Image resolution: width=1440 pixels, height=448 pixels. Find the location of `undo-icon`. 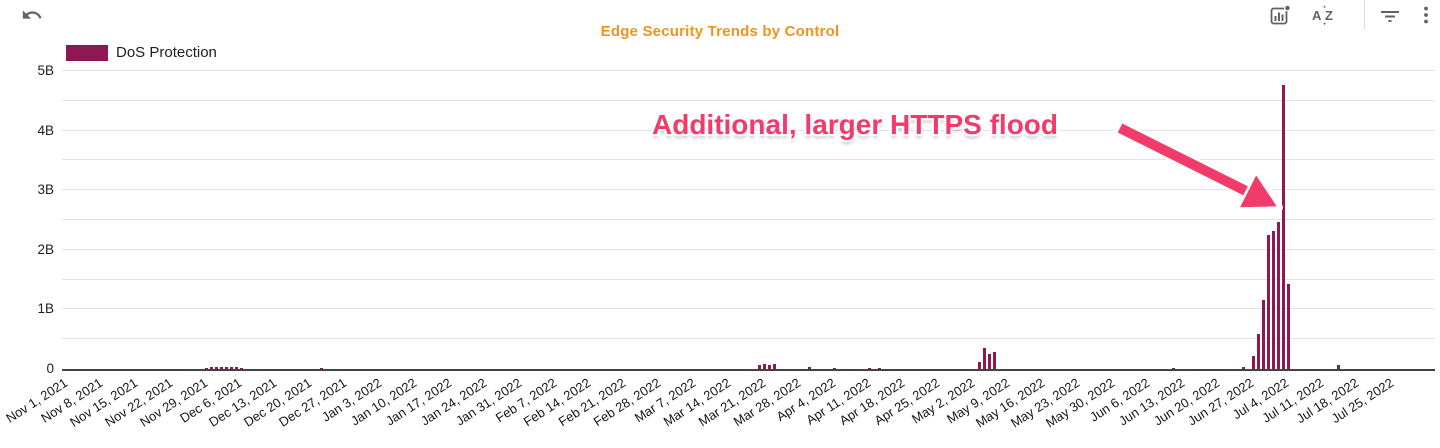

undo-icon is located at coordinates (32, 14).